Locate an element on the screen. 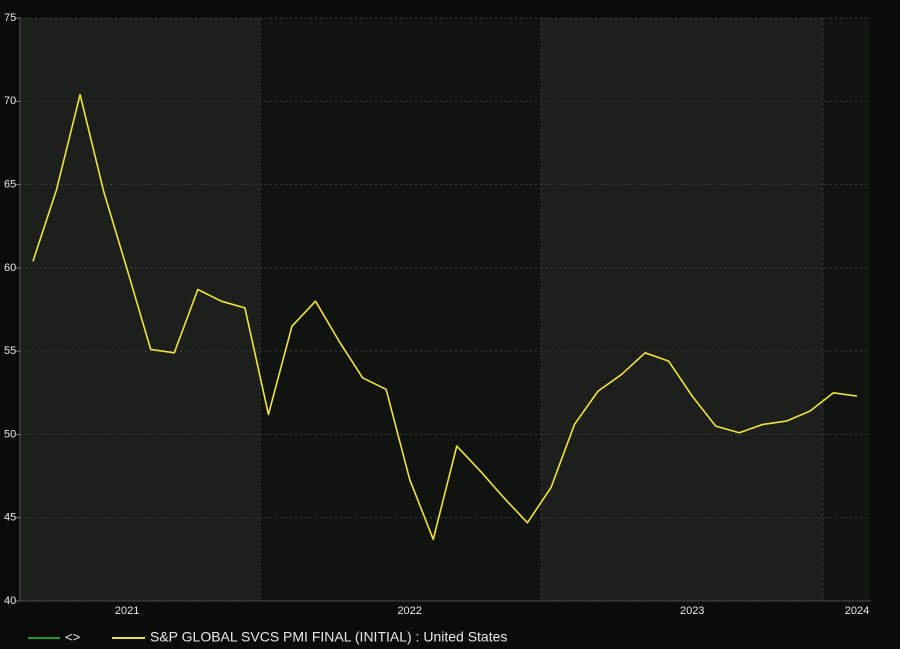 Image resolution: width=900 pixels, height=649 pixels. x-tick-label: 2022 is located at coordinates (409, 611).